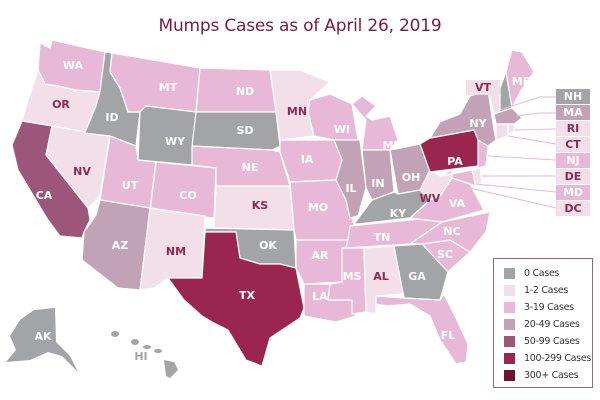  I want to click on state-ri, so click(511, 129).